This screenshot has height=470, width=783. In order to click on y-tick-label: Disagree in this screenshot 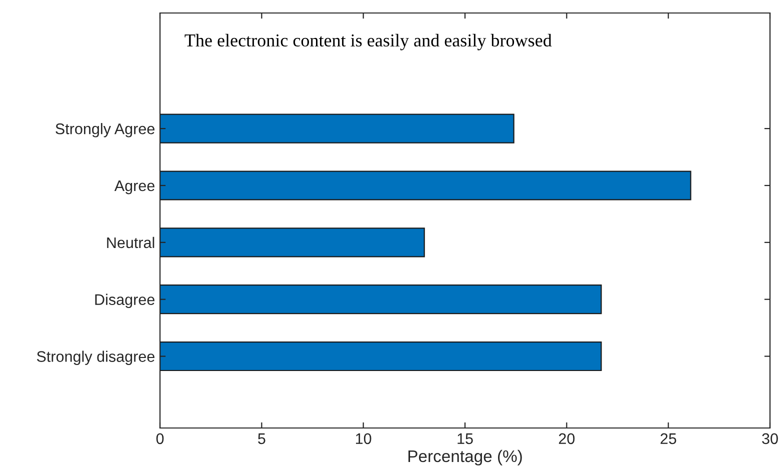, I will do `click(124, 301)`.